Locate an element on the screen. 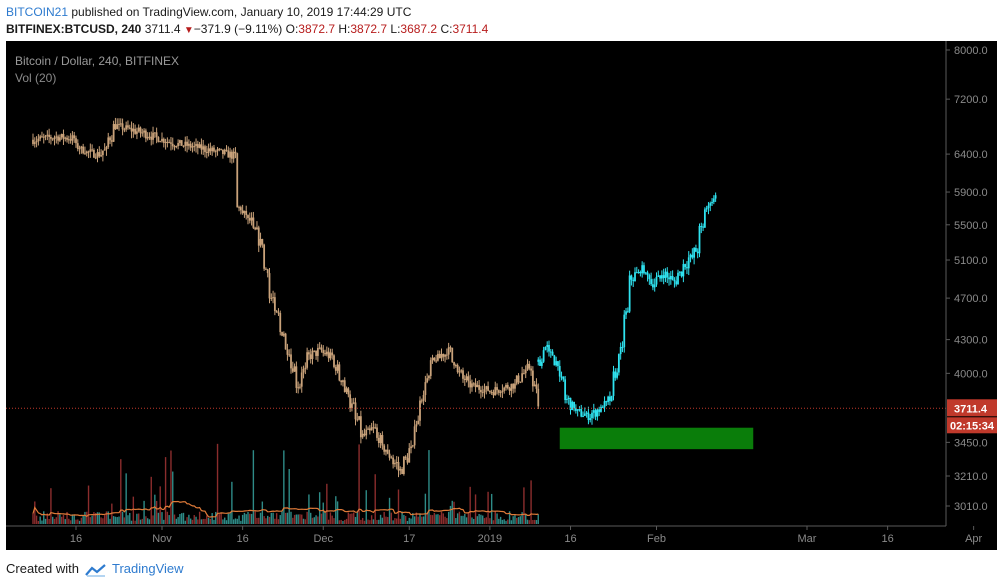  tradingview-brand-link: TradingView is located at coordinates (148, 568).